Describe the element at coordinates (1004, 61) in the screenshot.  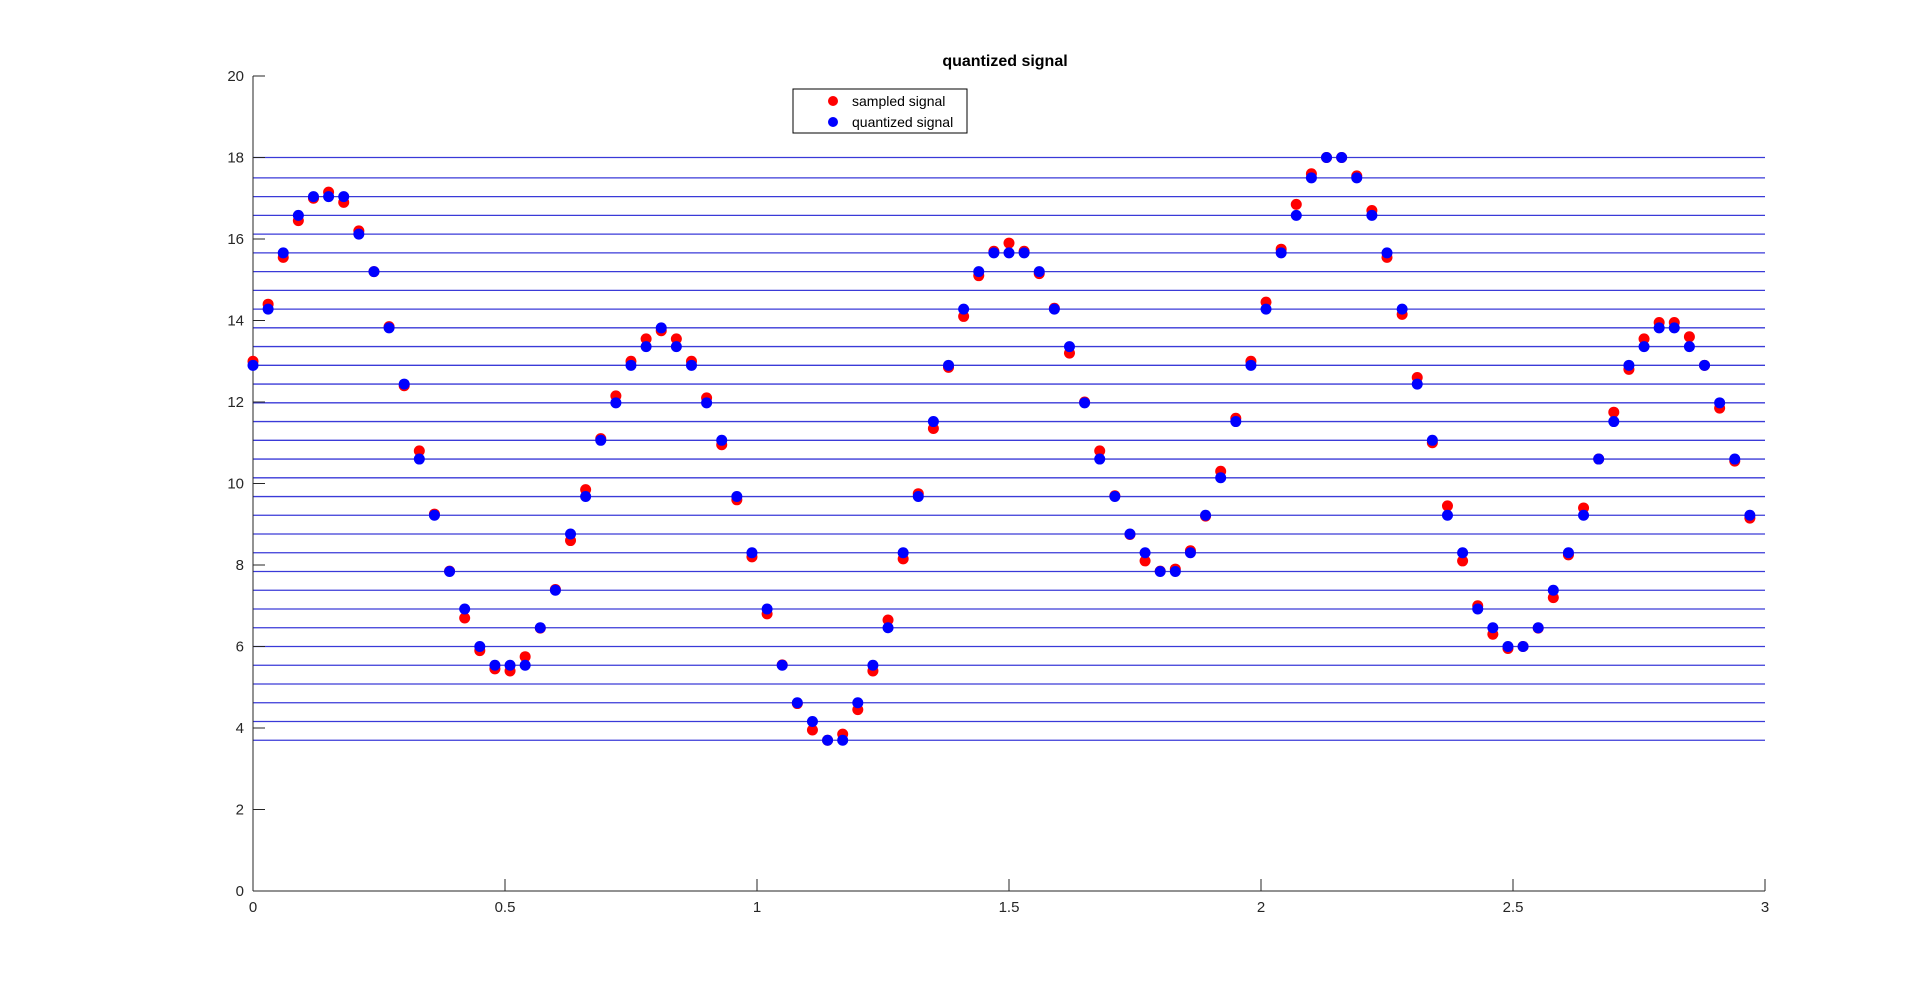
I see `chart-title: quantized signal` at that location.